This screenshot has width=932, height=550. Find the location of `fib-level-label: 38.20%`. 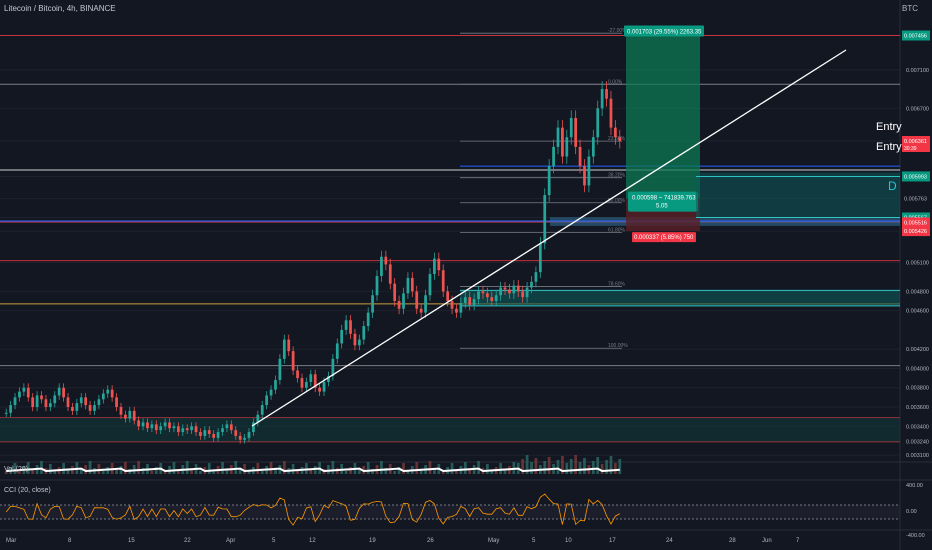

fib-level-label: 38.20% is located at coordinates (617, 176).